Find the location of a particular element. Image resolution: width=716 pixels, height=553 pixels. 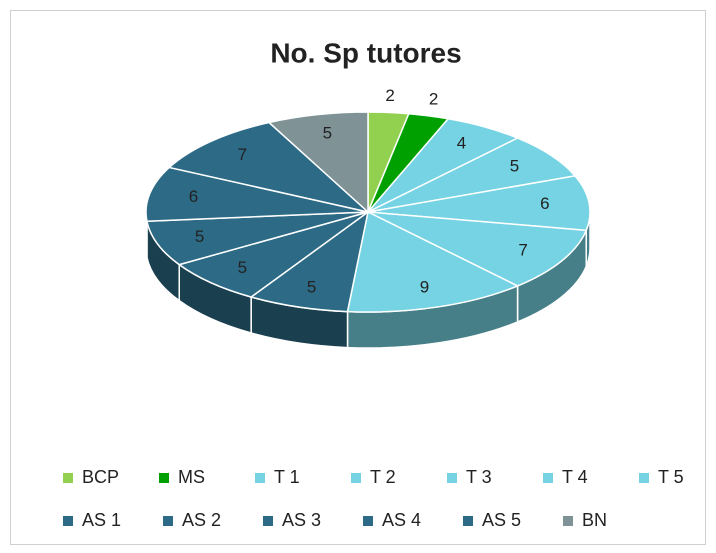

legend-label: AS 5 is located at coordinates (501, 520).